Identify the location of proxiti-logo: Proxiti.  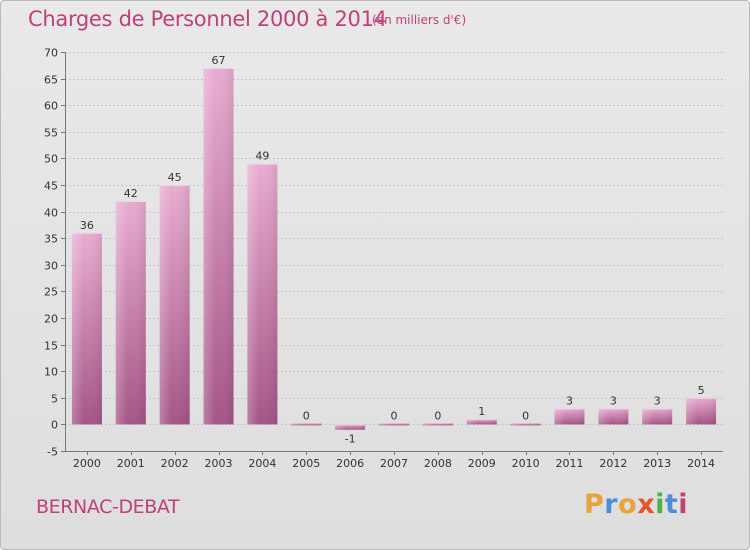
(636, 504).